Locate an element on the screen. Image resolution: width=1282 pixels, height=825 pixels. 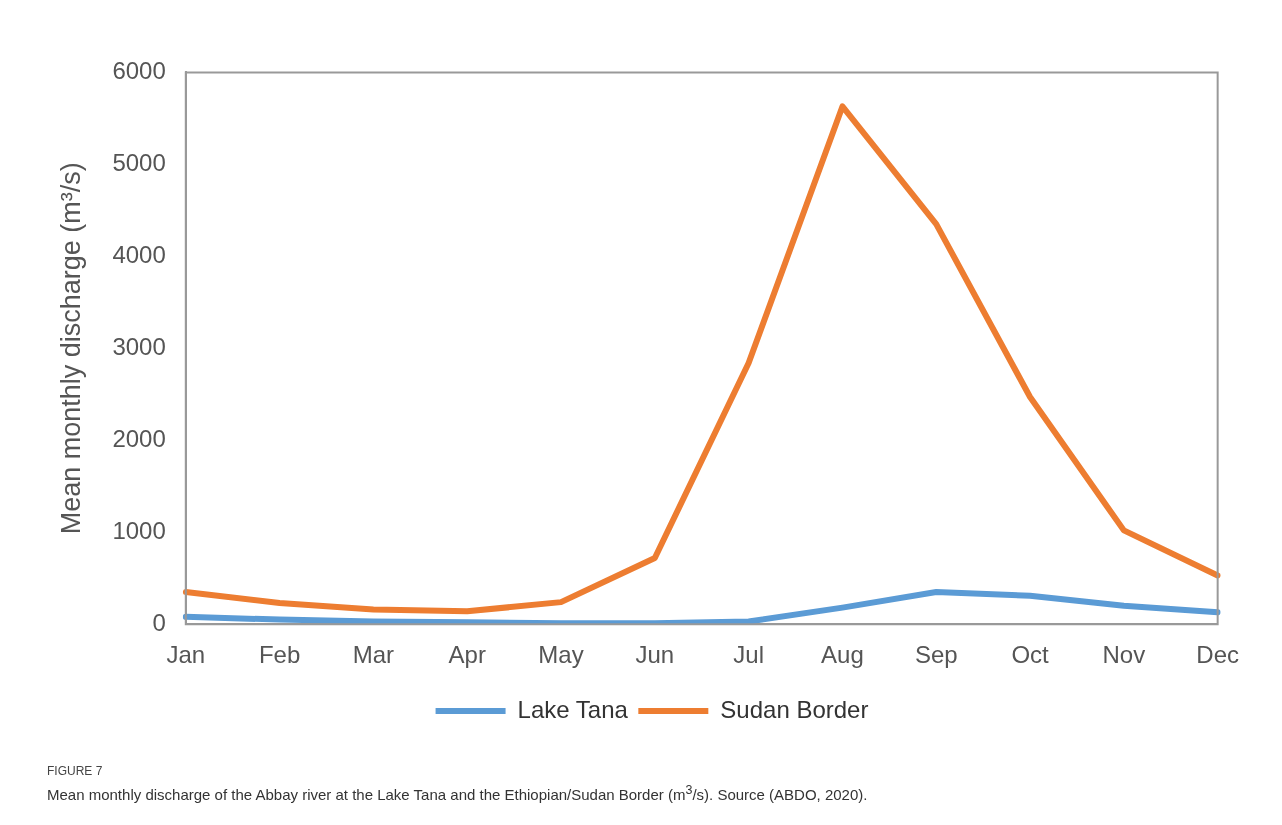
y-tick-label: 3000 is located at coordinates (139, 346).